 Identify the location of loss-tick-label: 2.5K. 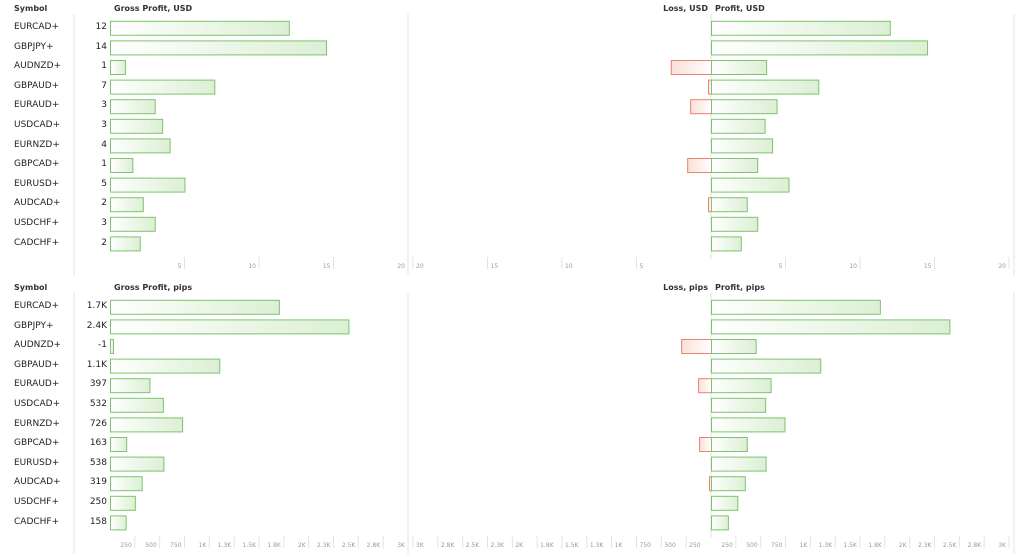
(473, 545).